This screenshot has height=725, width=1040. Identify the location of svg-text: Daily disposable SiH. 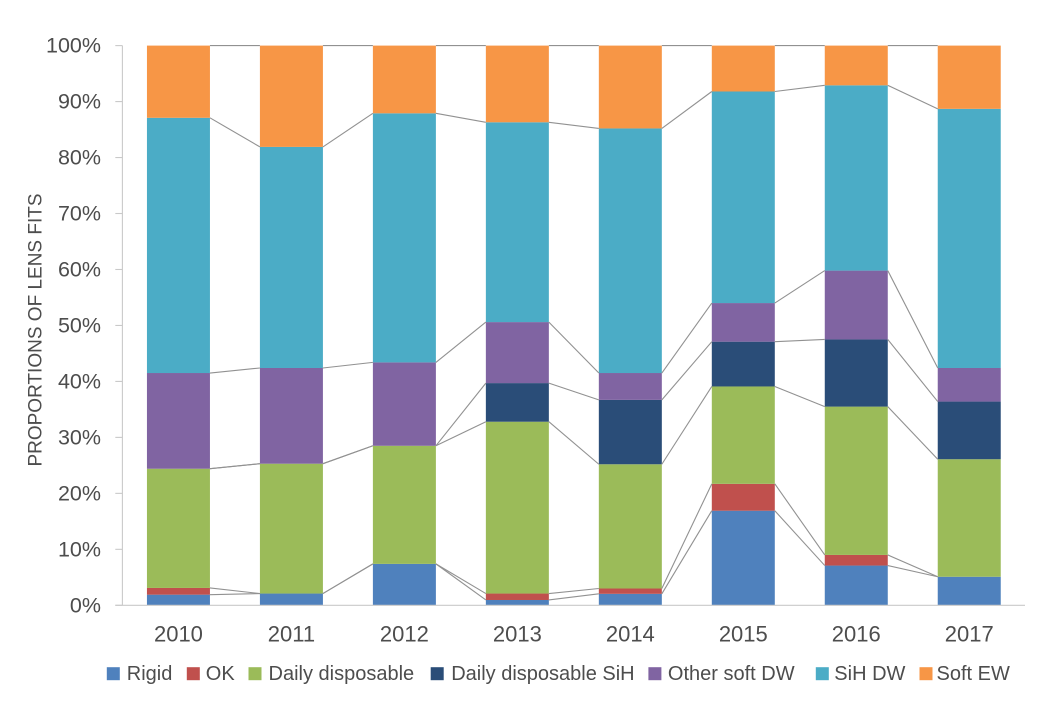
(542, 674).